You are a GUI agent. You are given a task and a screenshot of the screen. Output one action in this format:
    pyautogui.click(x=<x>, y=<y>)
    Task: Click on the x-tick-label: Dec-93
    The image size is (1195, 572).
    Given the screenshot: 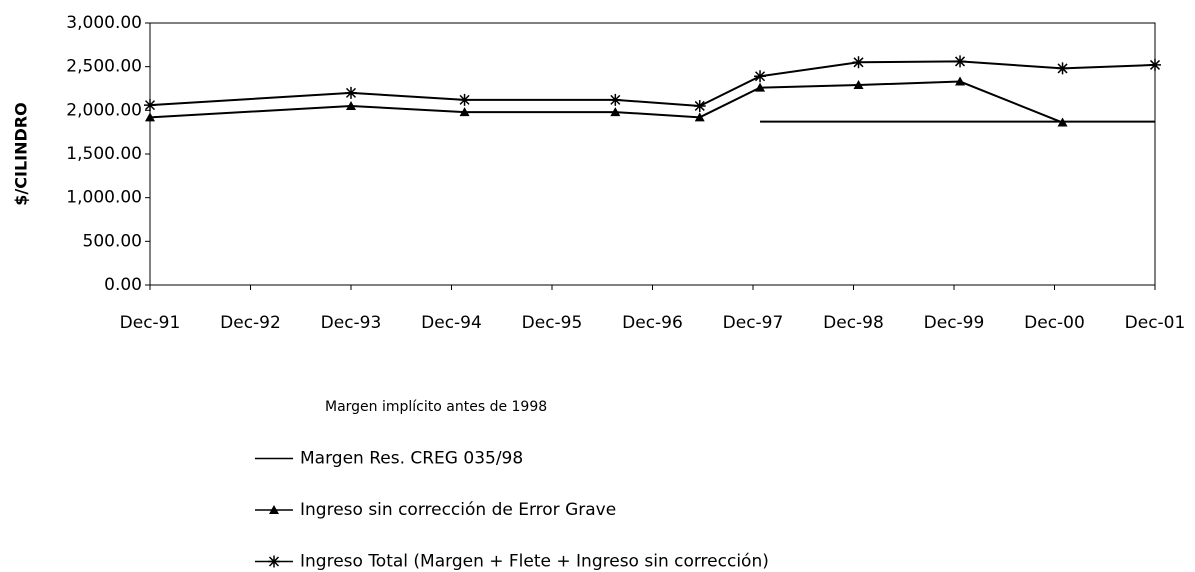 What is the action you would take?
    pyautogui.click(x=351, y=323)
    